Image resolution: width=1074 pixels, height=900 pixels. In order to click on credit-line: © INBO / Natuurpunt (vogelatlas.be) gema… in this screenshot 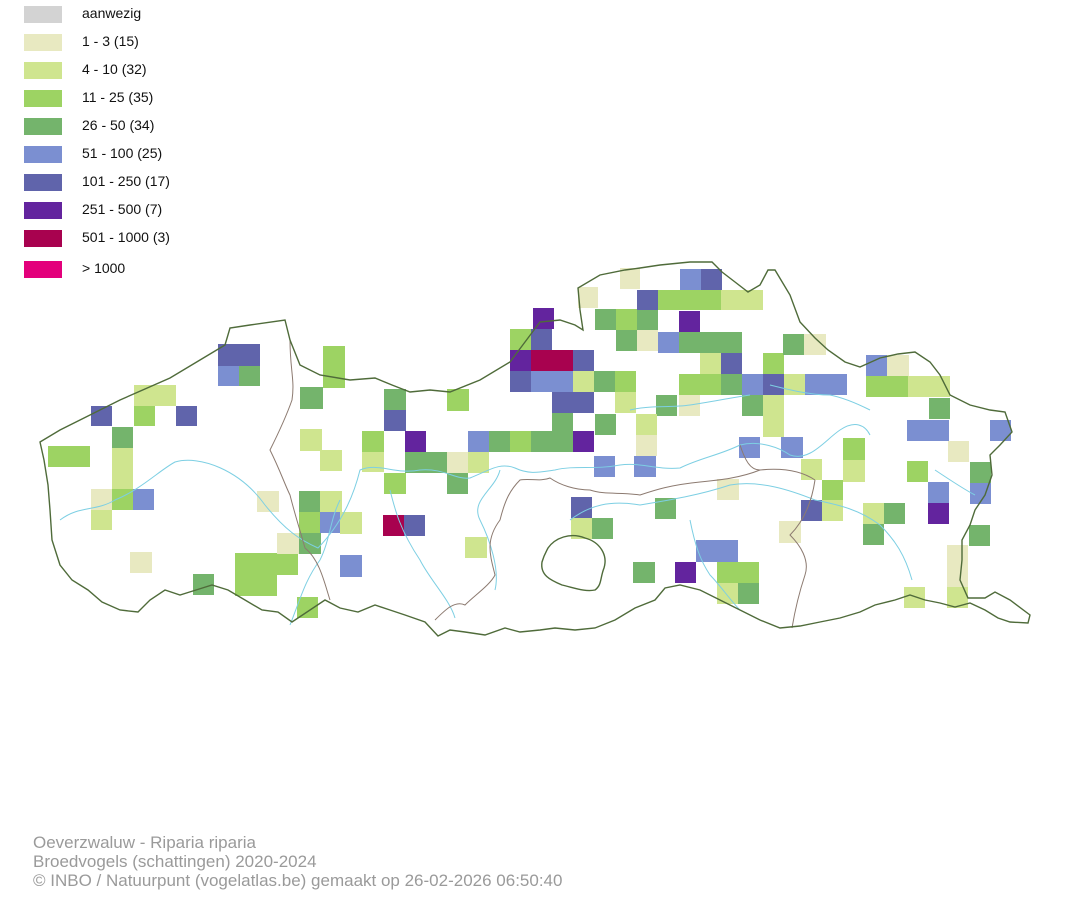, I will do `click(298, 880)`.